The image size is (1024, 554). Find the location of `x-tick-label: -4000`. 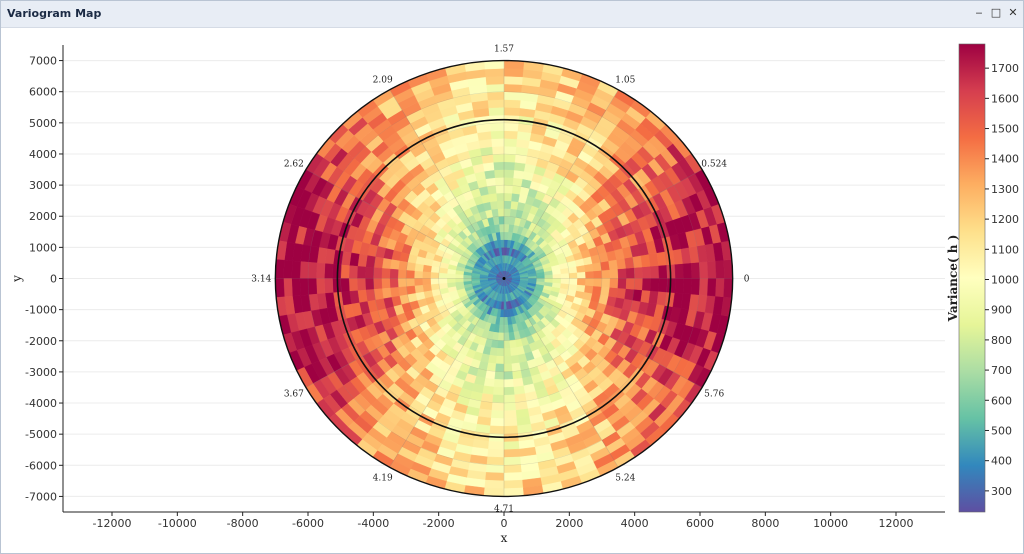

x-tick-label: -4000 is located at coordinates (373, 523).